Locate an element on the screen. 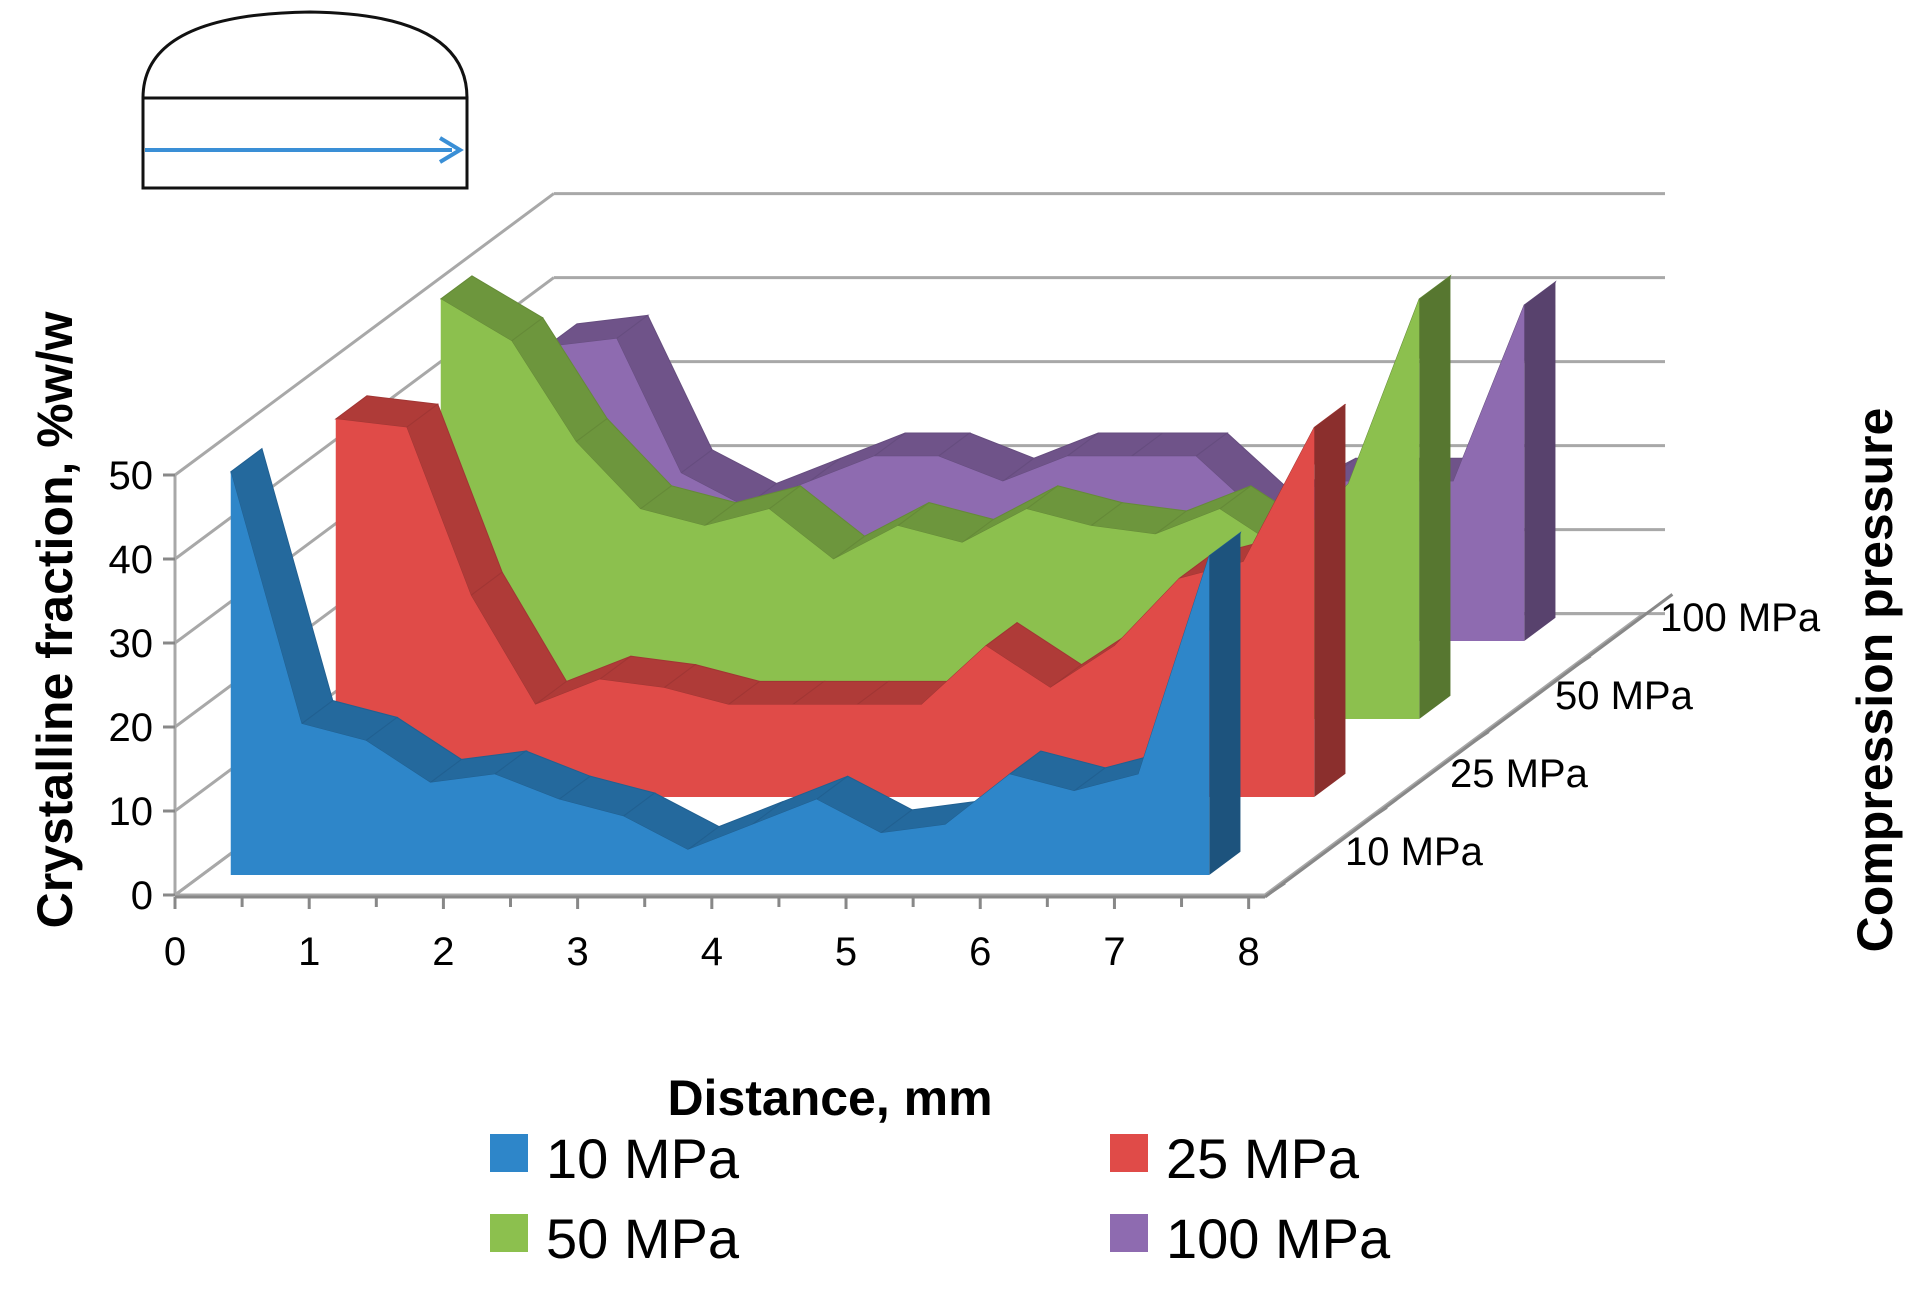  legend-item: 100 MPa is located at coordinates (1250, 1238).